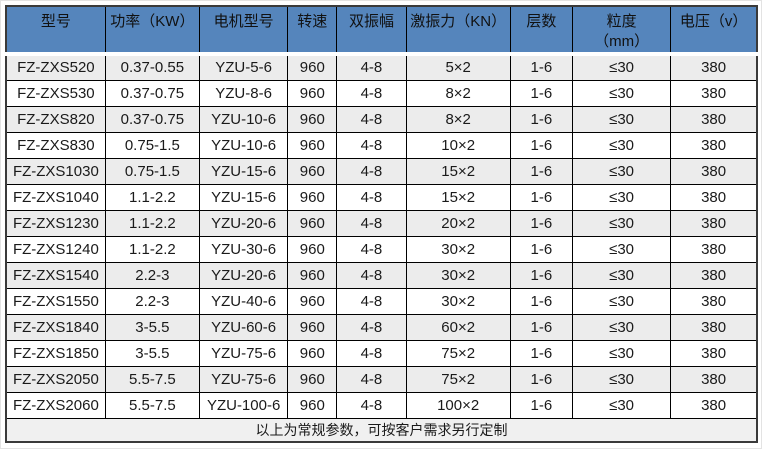 The image size is (762, 449). Describe the element at coordinates (713, 21) in the screenshot. I see `header-label: 电压（v）` at that location.